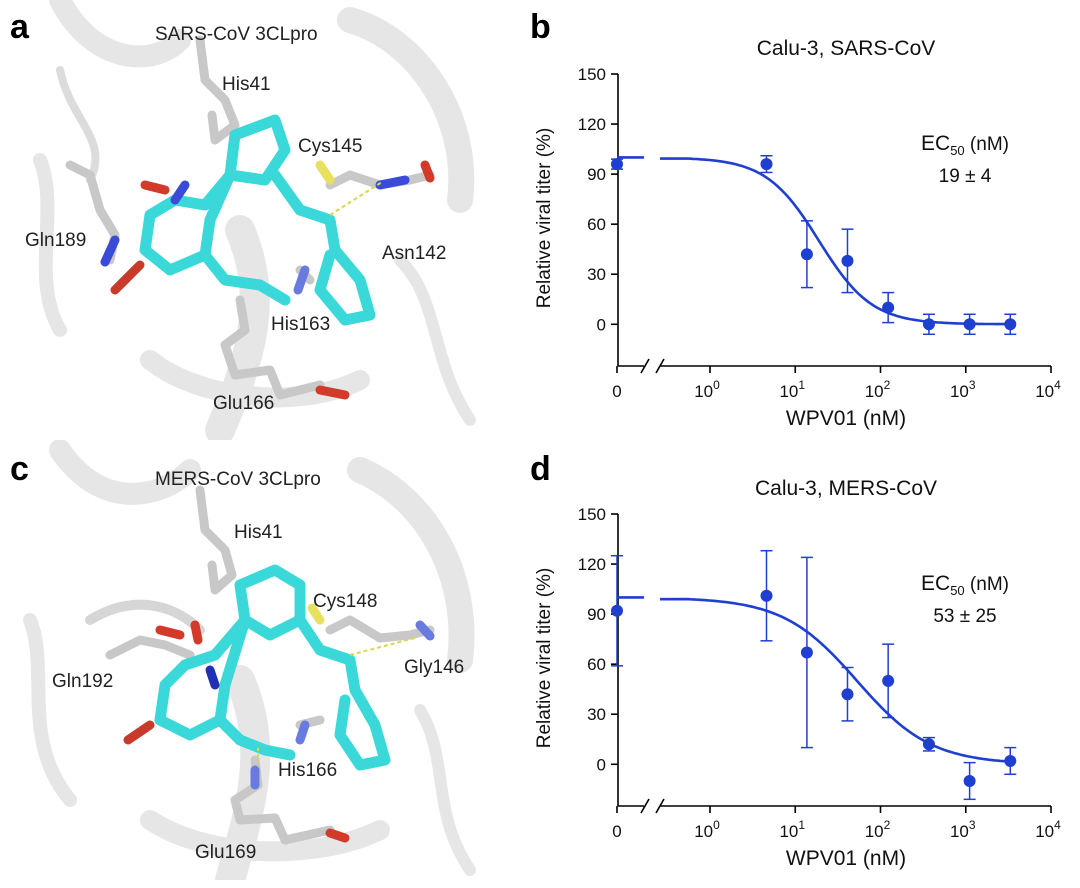 Image resolution: width=1080 pixels, height=888 pixels. I want to click on chart-title: Calu-3, MERS-CoV, so click(846, 488).